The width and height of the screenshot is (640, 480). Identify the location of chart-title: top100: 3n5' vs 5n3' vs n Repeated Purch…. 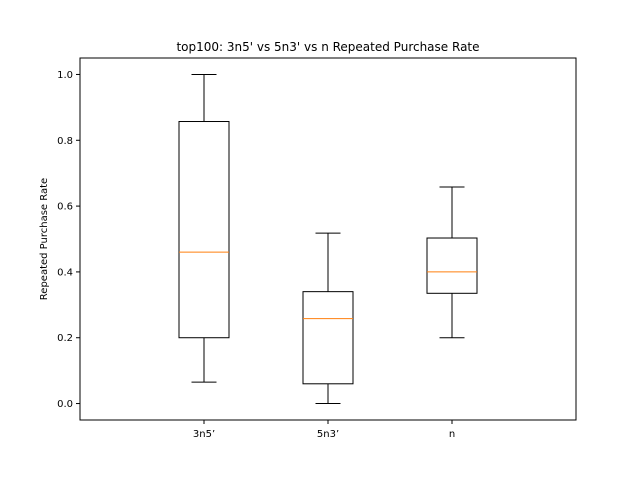
(327, 47).